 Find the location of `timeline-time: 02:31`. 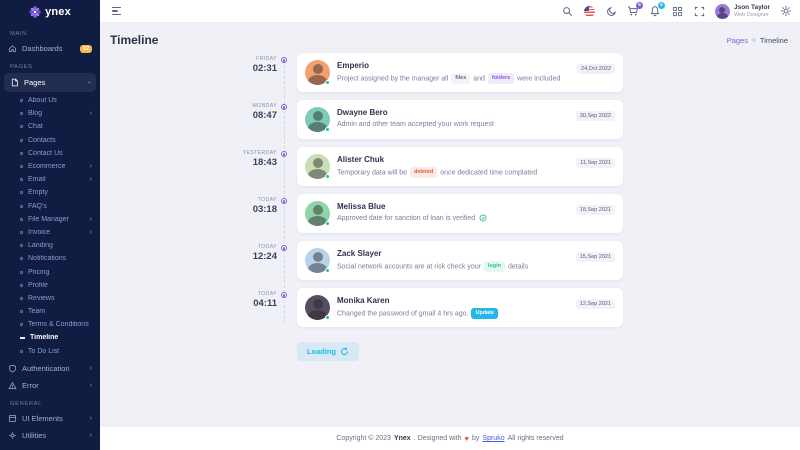

timeline-time: 02:31 is located at coordinates (264, 68).